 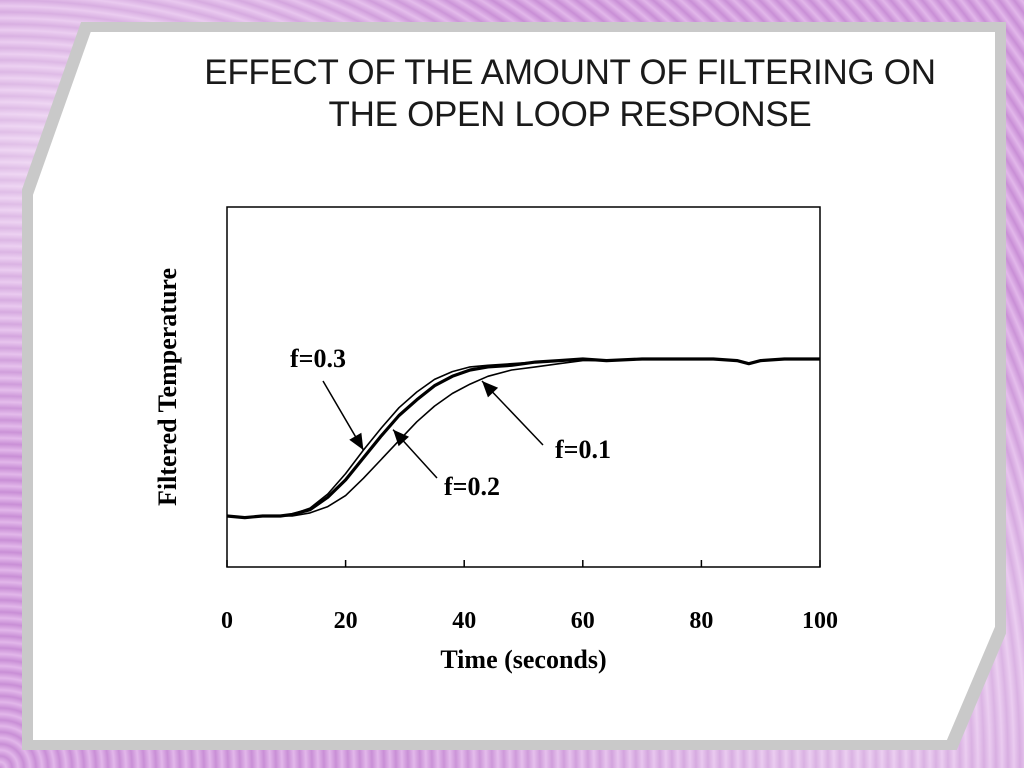 What do you see at coordinates (701, 621) in the screenshot?
I see `x-tick-label-80: 80` at bounding box center [701, 621].